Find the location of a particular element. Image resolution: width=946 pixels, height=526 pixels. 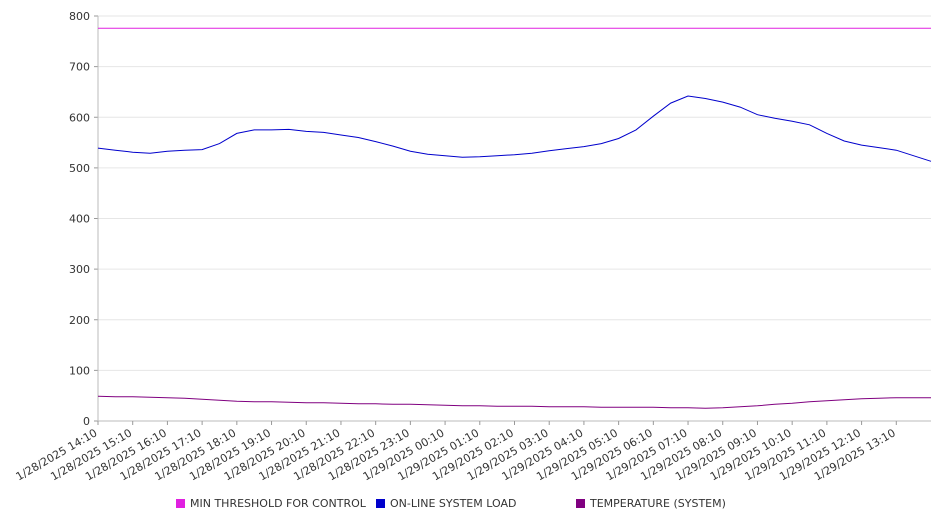

y-tick-label: 700 is located at coordinates (79, 67).